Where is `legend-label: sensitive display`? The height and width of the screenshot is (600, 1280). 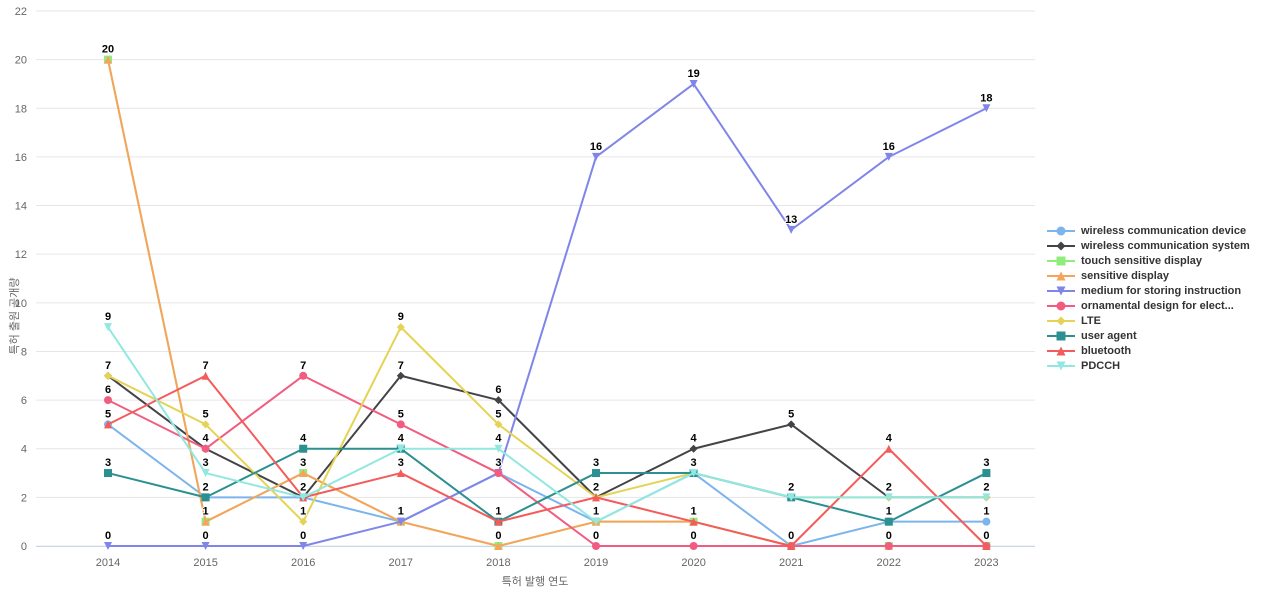 legend-label: sensitive display is located at coordinates (1125, 275).